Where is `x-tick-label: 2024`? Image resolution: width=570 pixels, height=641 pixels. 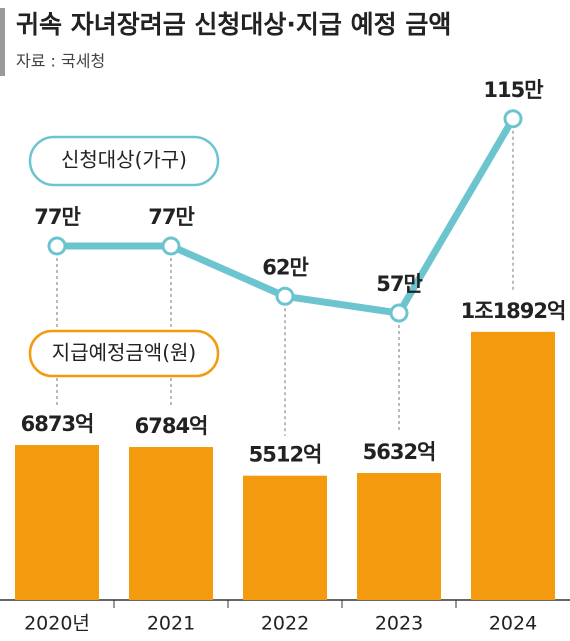 x-tick-label: 2024 is located at coordinates (513, 624).